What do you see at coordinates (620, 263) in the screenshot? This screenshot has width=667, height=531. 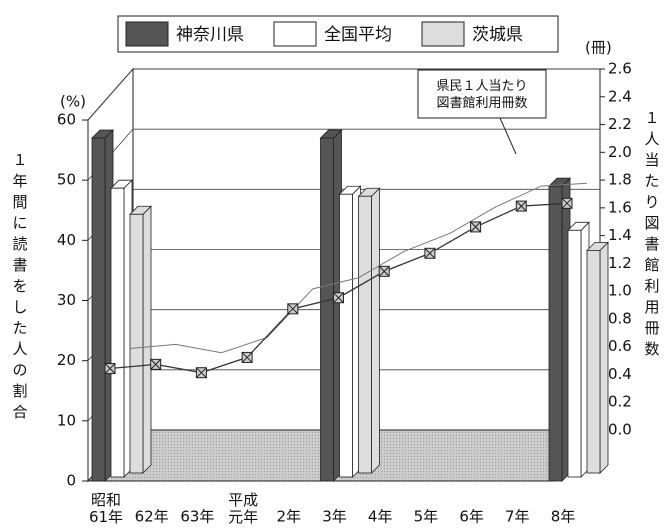 I see `y2-tick-label: 1.2` at bounding box center [620, 263].